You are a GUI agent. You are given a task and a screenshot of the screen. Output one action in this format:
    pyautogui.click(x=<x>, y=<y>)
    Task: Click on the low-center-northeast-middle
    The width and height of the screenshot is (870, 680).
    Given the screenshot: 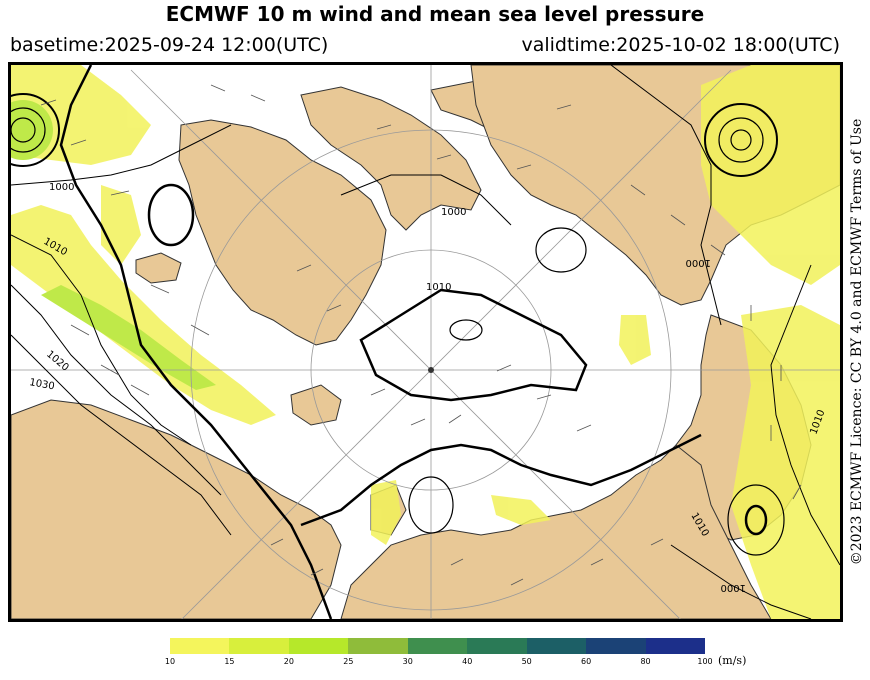 What is the action you would take?
    pyautogui.click(x=741, y=140)
    